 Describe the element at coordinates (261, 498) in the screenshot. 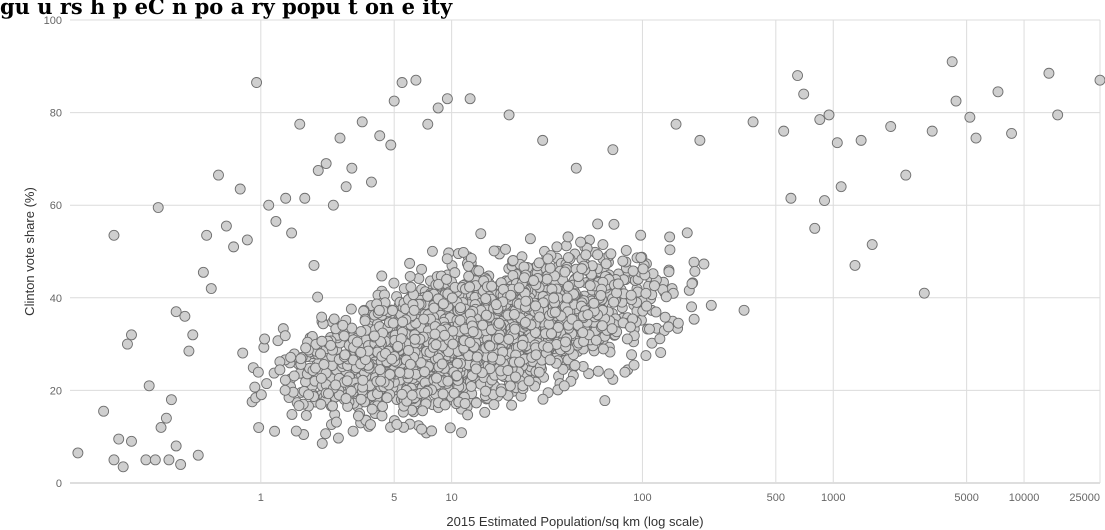

I see `x-tick-label: 1` at that location.